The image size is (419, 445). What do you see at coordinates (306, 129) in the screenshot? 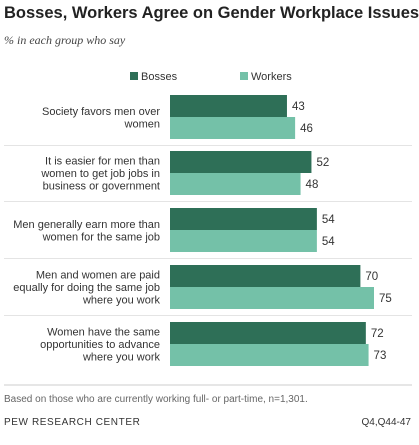
I see `value-label-workers-1: 46` at bounding box center [306, 129].